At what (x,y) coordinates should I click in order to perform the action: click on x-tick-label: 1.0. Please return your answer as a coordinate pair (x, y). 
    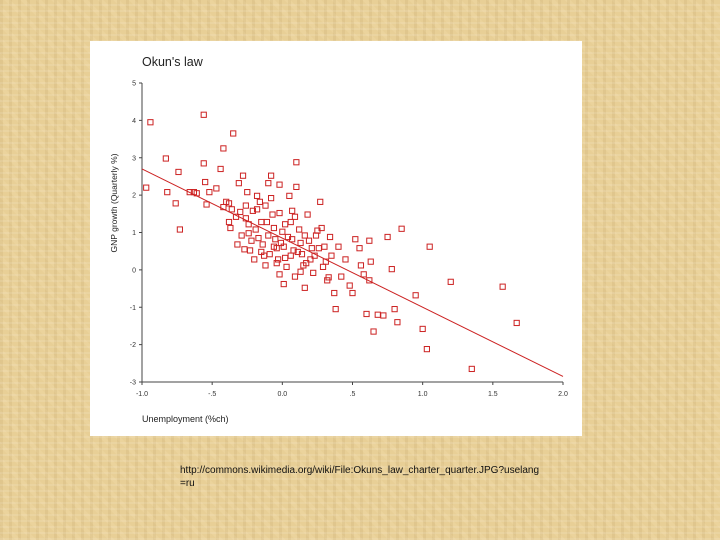
    Looking at the image, I should click on (423, 394).